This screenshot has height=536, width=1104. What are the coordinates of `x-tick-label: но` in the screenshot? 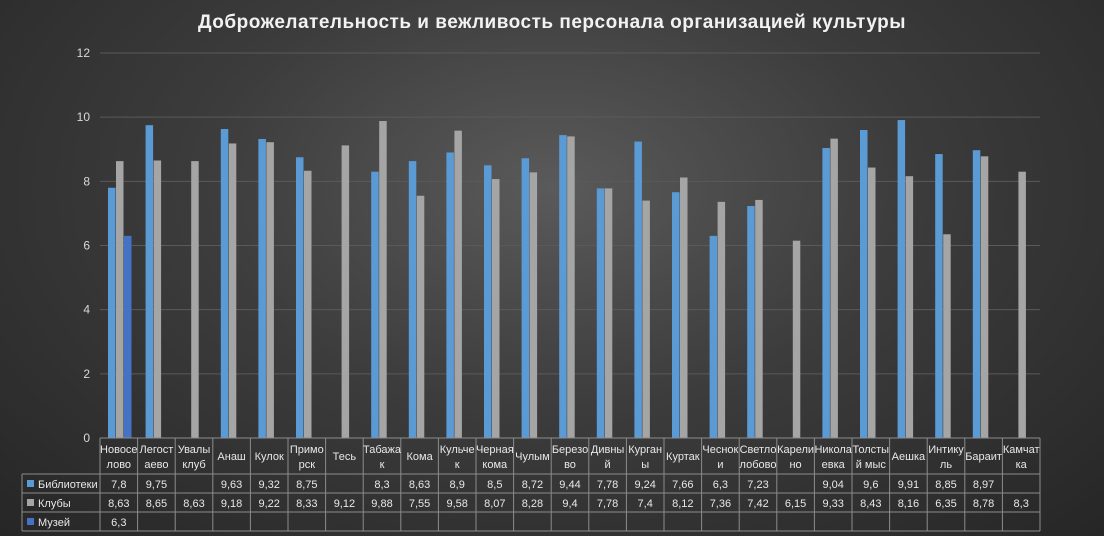 It's located at (795, 465).